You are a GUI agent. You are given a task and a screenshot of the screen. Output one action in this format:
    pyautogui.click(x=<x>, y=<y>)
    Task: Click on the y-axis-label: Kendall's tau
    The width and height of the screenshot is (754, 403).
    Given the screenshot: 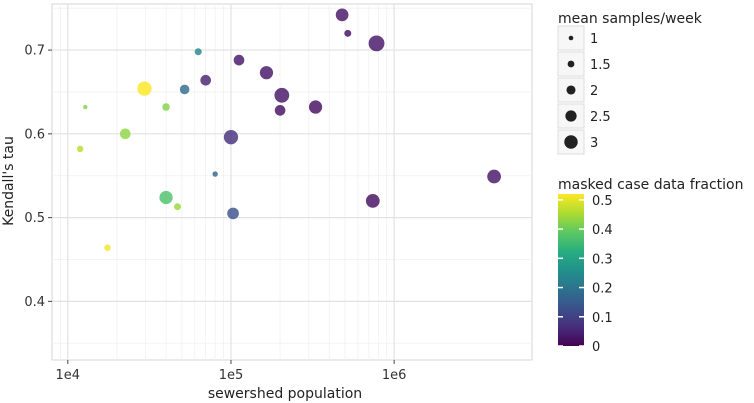 What is the action you would take?
    pyautogui.click(x=9, y=181)
    